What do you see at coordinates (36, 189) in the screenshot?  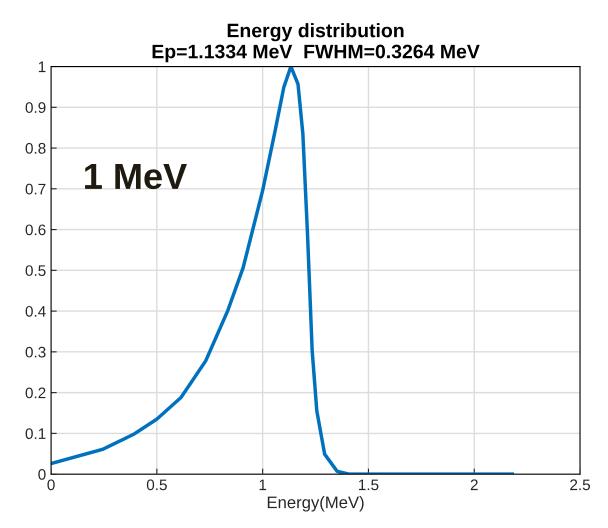 I see `y-tick-label: 0.7` at bounding box center [36, 189].